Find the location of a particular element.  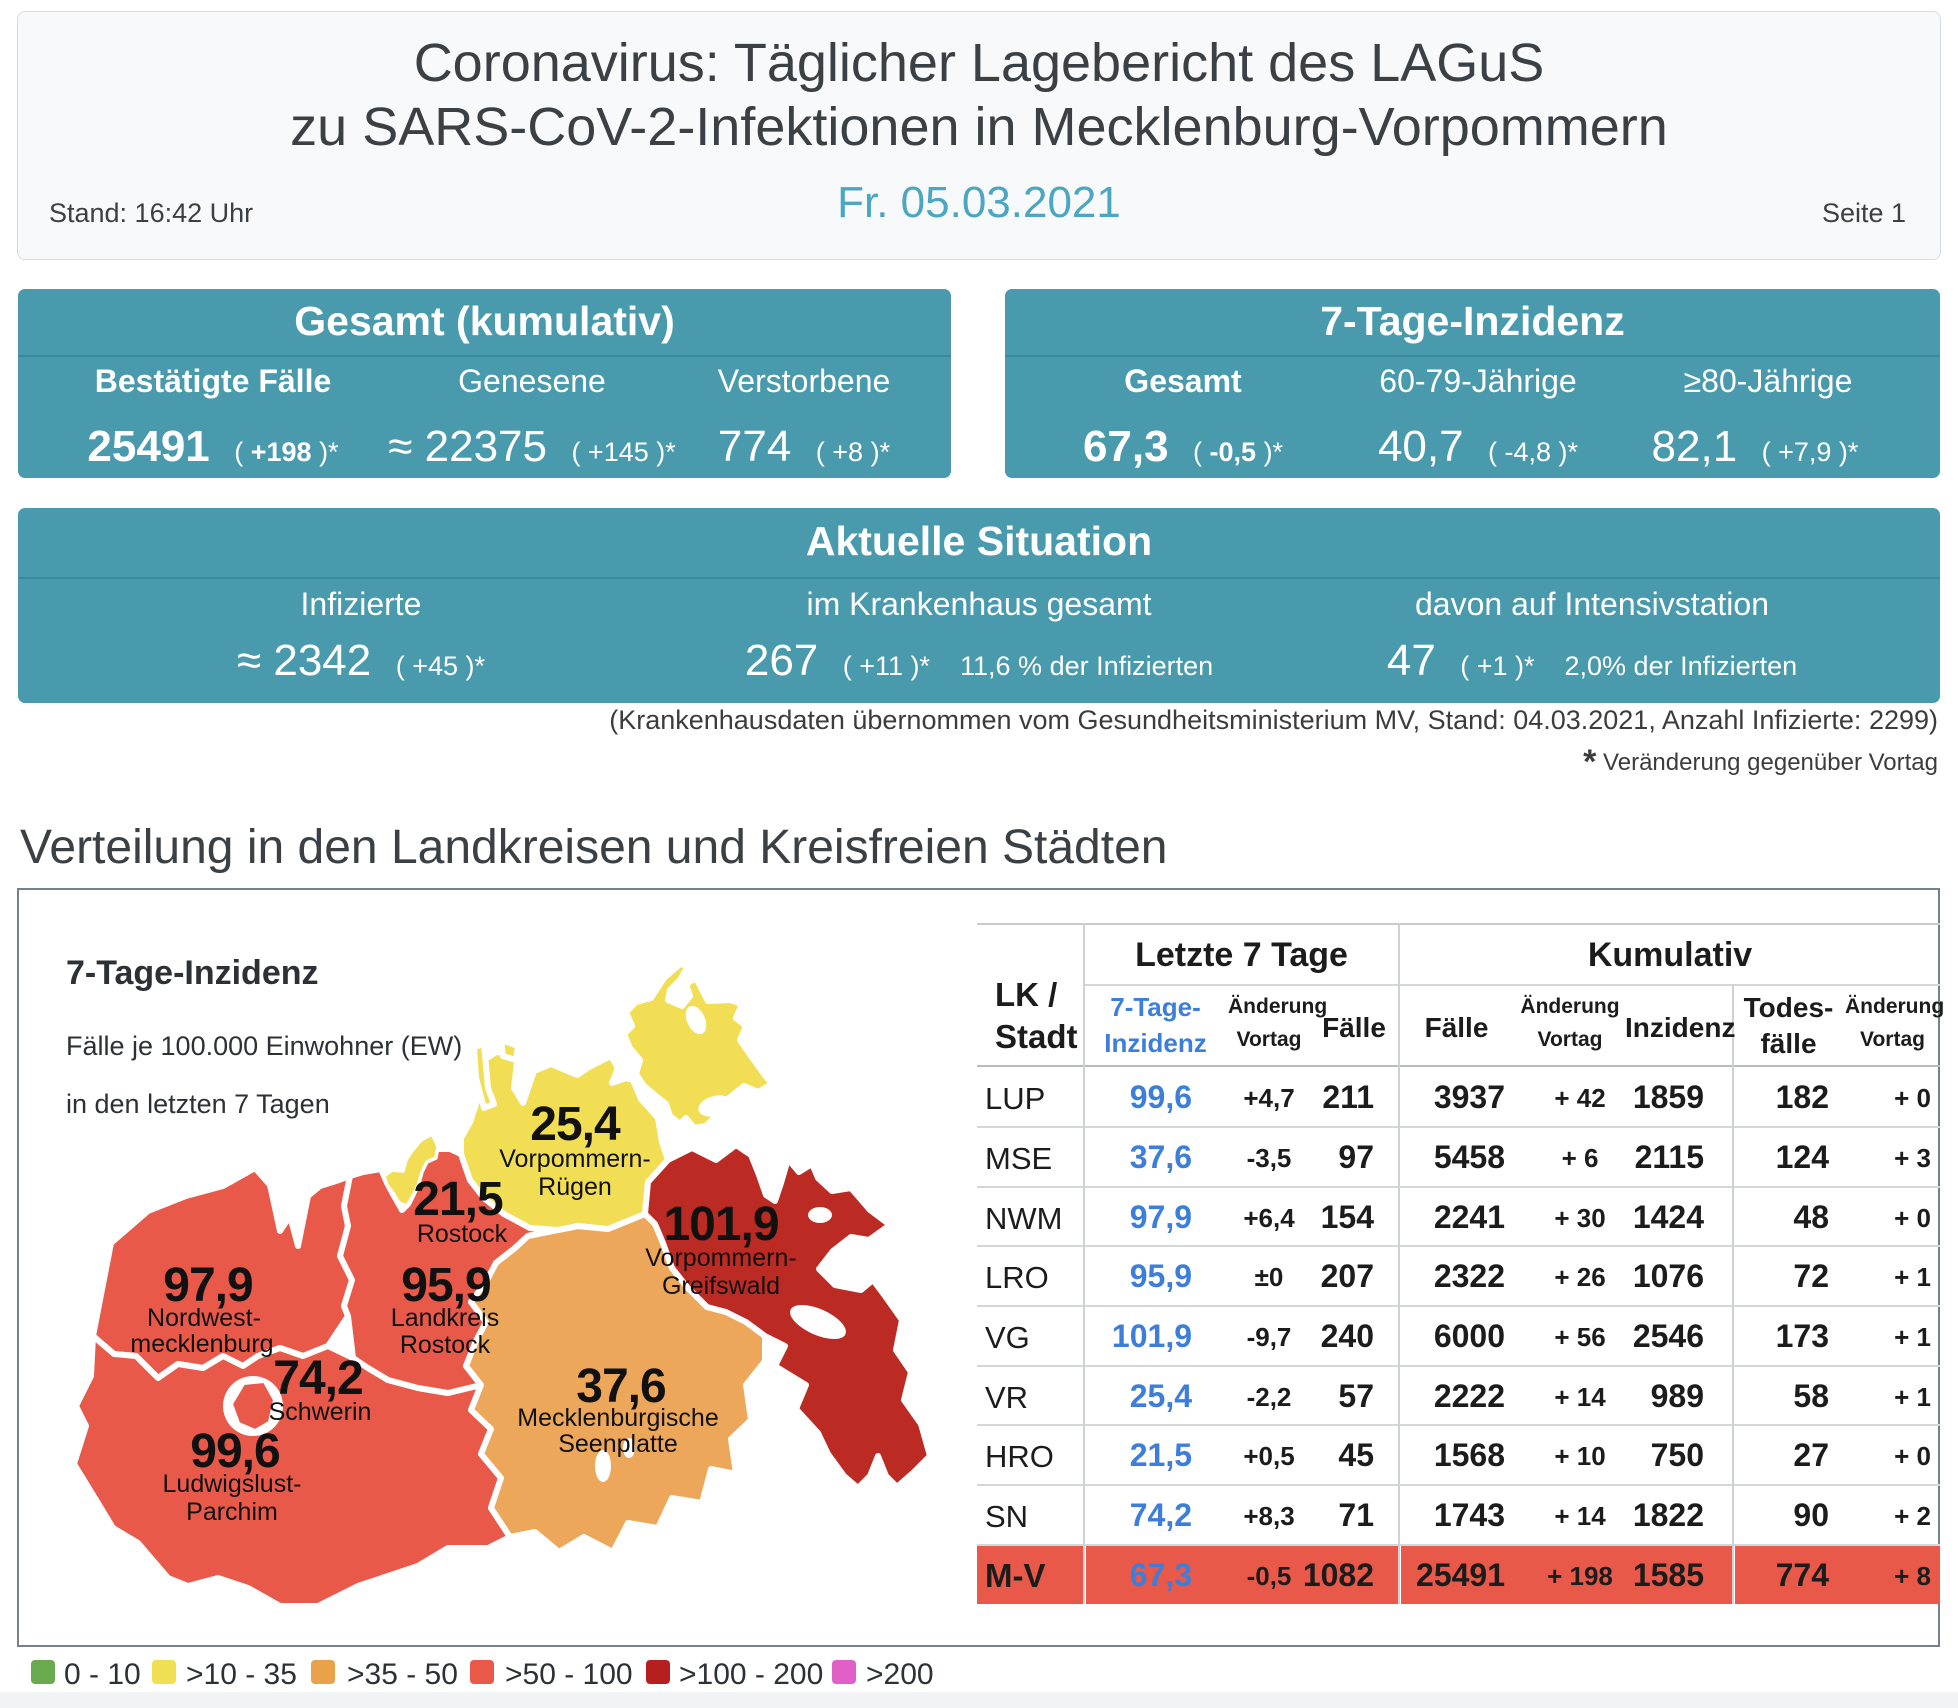

svg-text: Rügen is located at coordinates (575, 1187).